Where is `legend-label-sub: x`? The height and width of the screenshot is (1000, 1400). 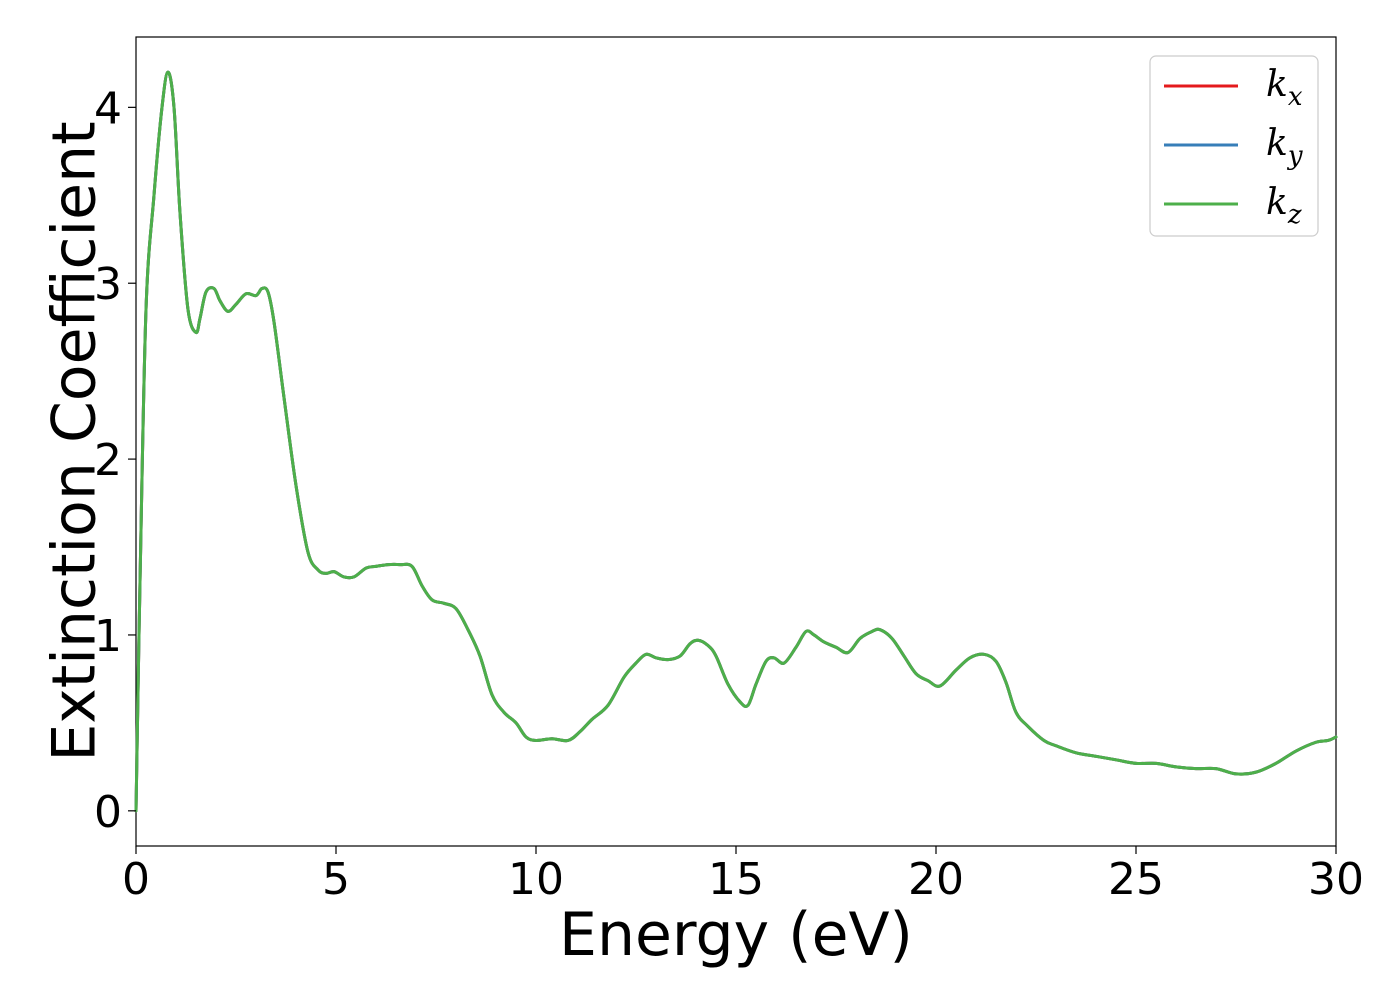
legend-label-sub: x is located at coordinates (1295, 97).